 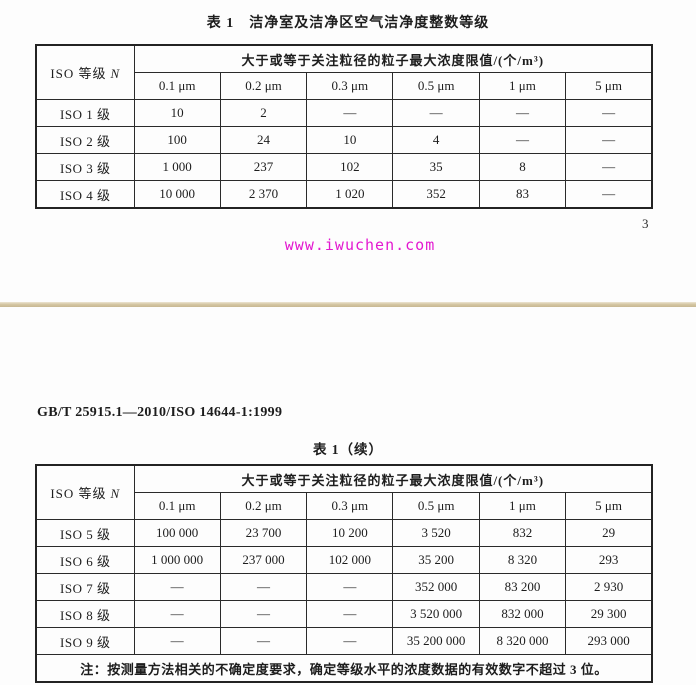 What do you see at coordinates (115, 73) in the screenshot?
I see `iso-class-variable-n: N` at bounding box center [115, 73].